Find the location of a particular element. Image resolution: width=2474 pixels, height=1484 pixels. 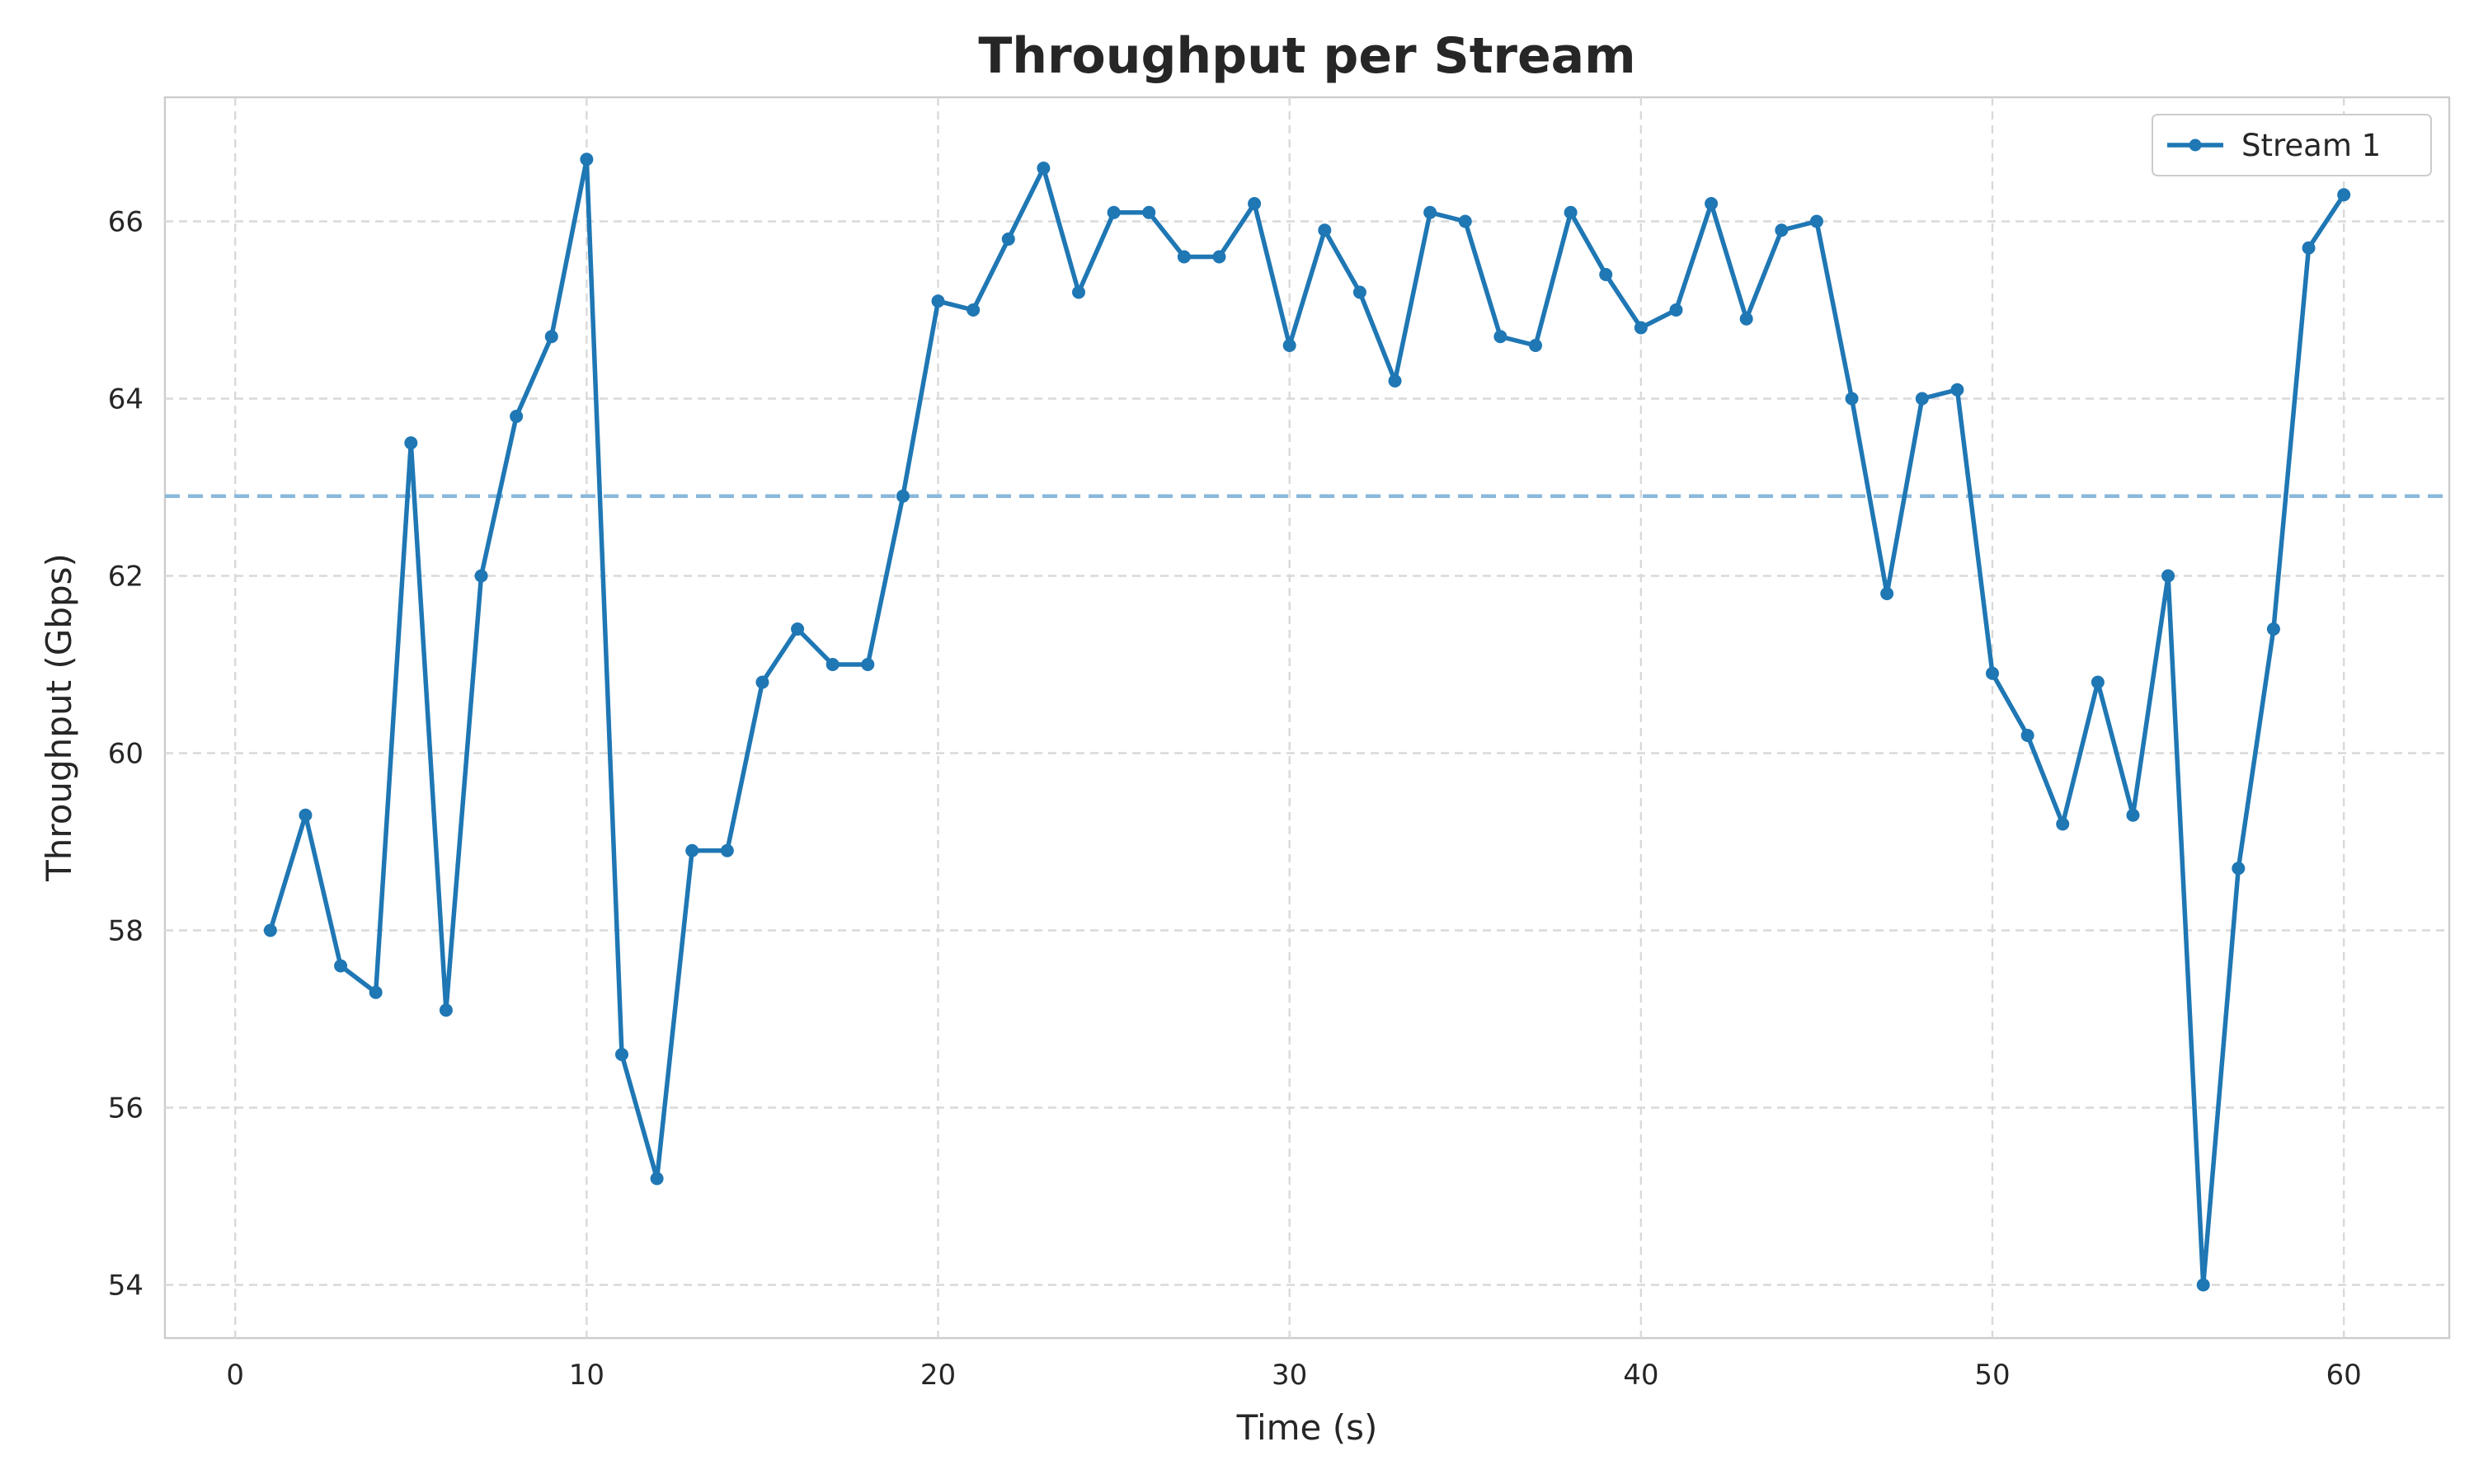

y-axis-ticks: 54 56 58 60 62 64 66 is located at coordinates (125, 754).